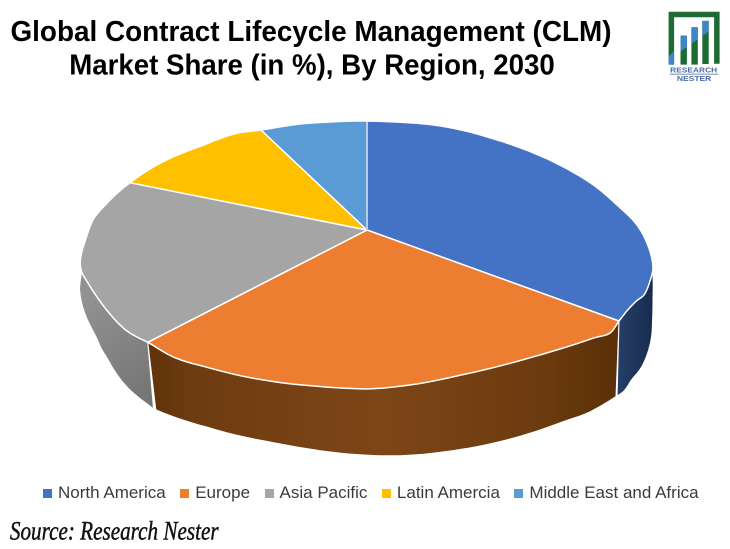 This screenshot has height=549, width=730. Describe the element at coordinates (693, 71) in the screenshot. I see `svg-text: RESEARCH` at that location.